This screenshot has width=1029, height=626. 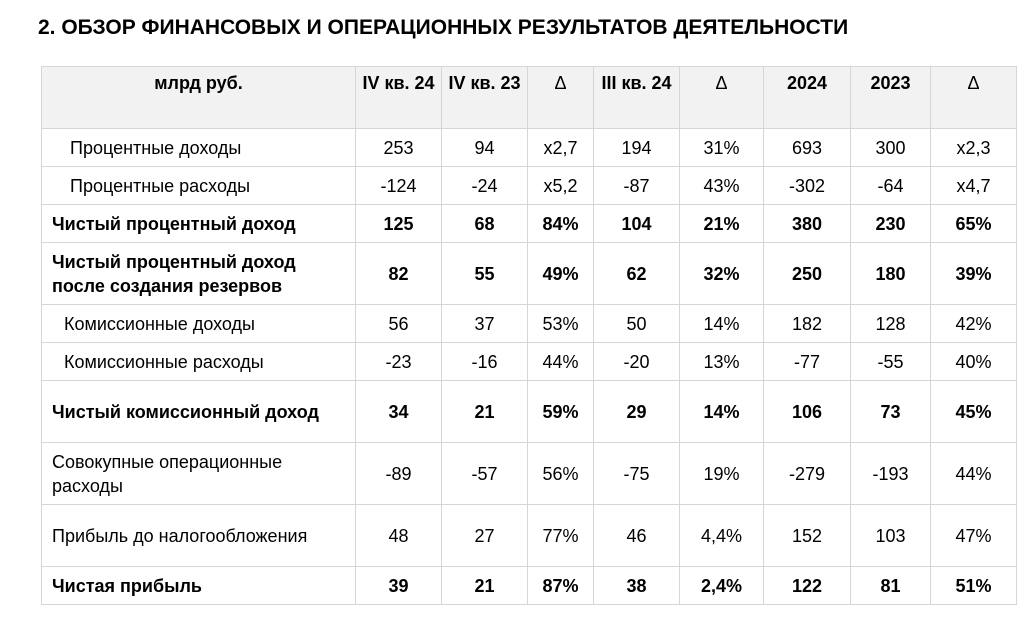 I want to click on cell: x2,3, so click(x=973, y=147).